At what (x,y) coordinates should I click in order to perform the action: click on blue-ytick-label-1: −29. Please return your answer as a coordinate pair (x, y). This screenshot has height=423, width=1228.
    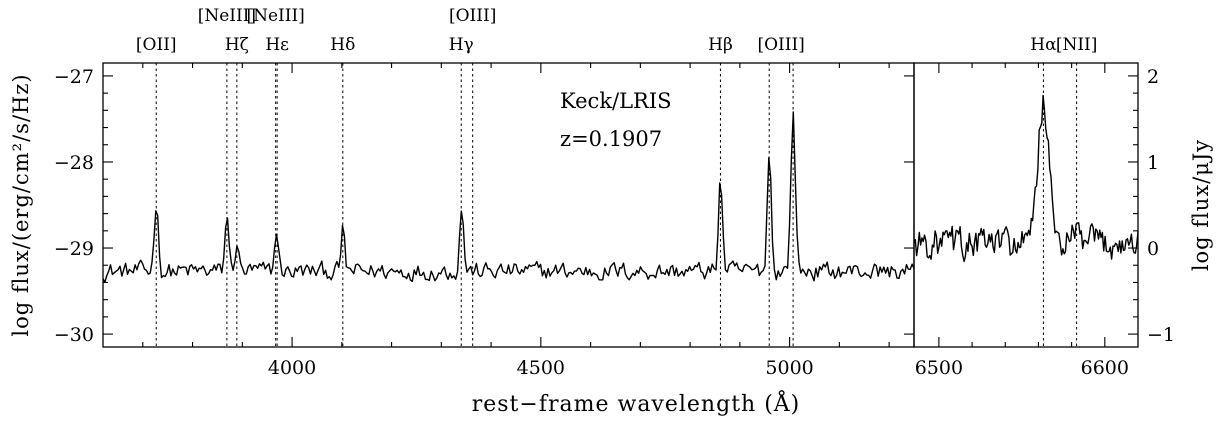
    Looking at the image, I should click on (74, 249).